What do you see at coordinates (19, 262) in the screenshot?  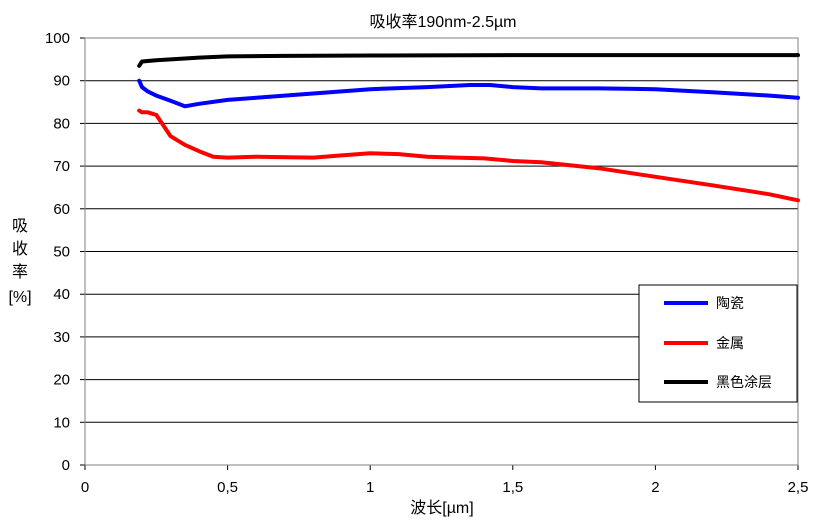 I see `y-axis-label: 吸收率 [%]` at bounding box center [19, 262].